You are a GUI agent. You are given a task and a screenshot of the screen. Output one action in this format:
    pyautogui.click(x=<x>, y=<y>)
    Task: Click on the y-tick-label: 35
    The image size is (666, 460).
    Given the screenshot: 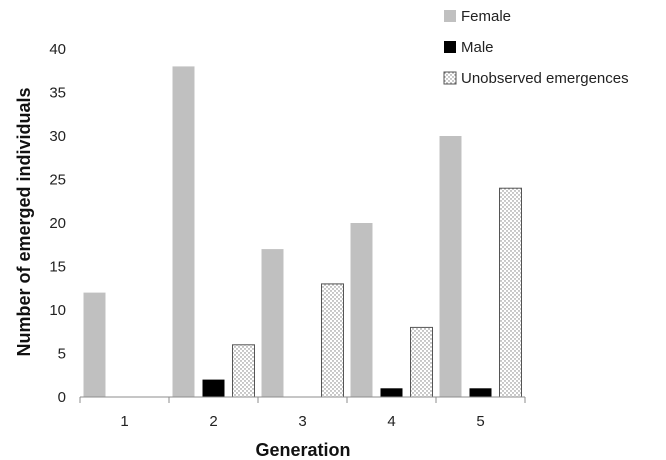 What is the action you would take?
    pyautogui.click(x=57, y=93)
    